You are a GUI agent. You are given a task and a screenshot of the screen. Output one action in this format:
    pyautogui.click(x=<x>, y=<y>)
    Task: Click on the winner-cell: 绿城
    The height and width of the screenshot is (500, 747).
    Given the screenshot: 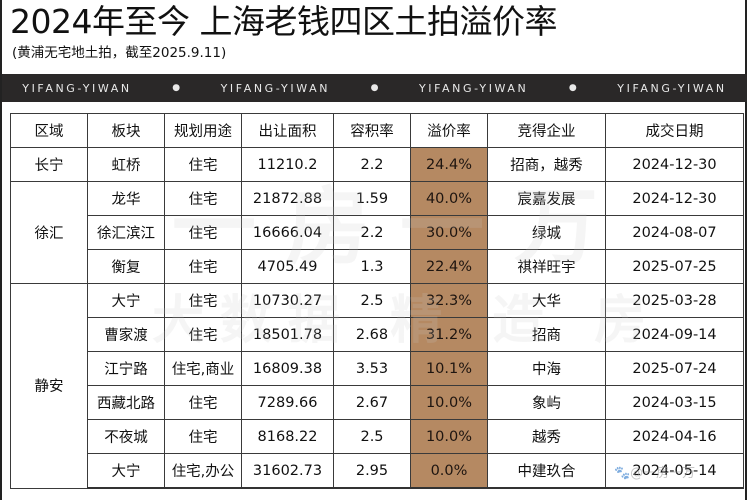 What is the action you would take?
    pyautogui.click(x=546, y=232)
    